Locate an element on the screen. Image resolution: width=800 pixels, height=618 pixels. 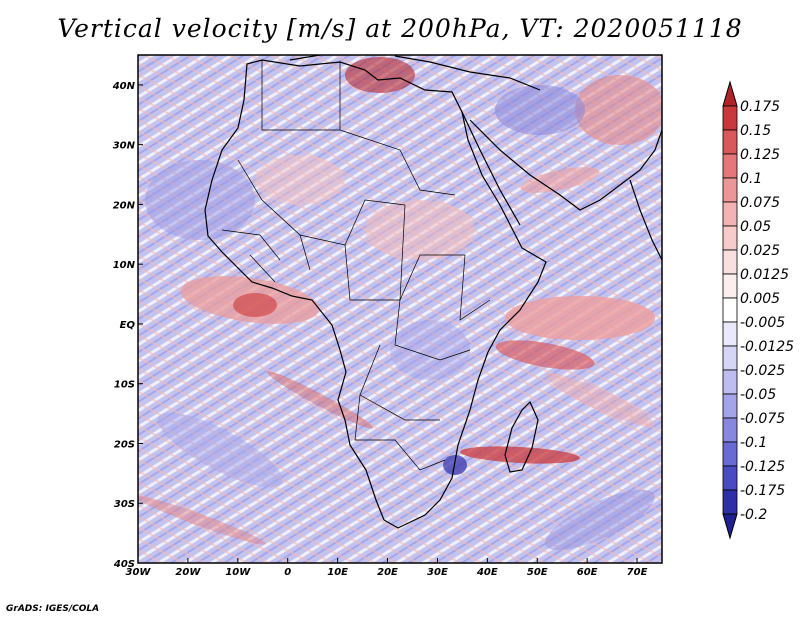
y-tick-label: EQ is located at coordinates (128, 325).